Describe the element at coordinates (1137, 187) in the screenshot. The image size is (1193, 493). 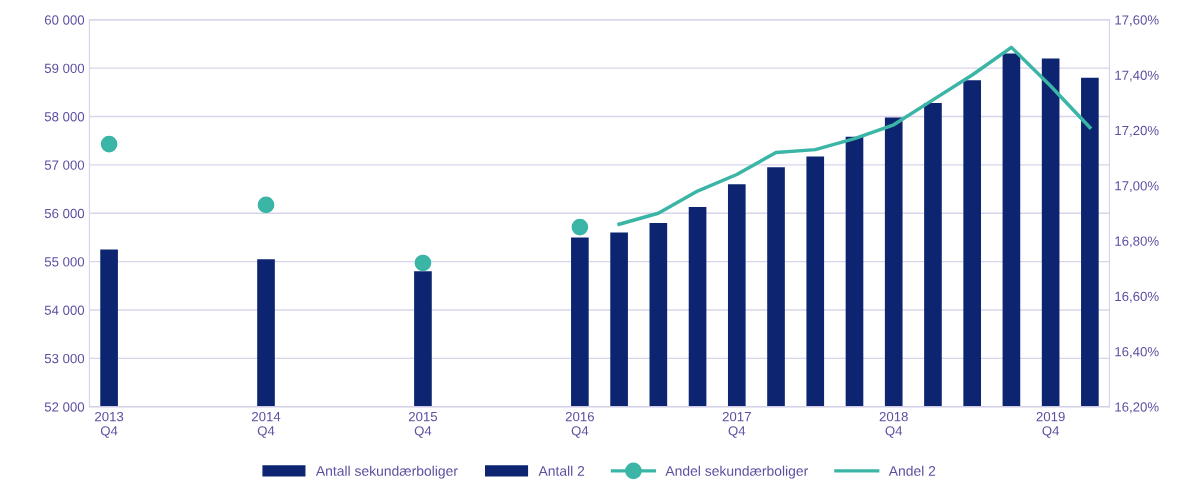
I see `y2-tick-label: 17,00%` at that location.